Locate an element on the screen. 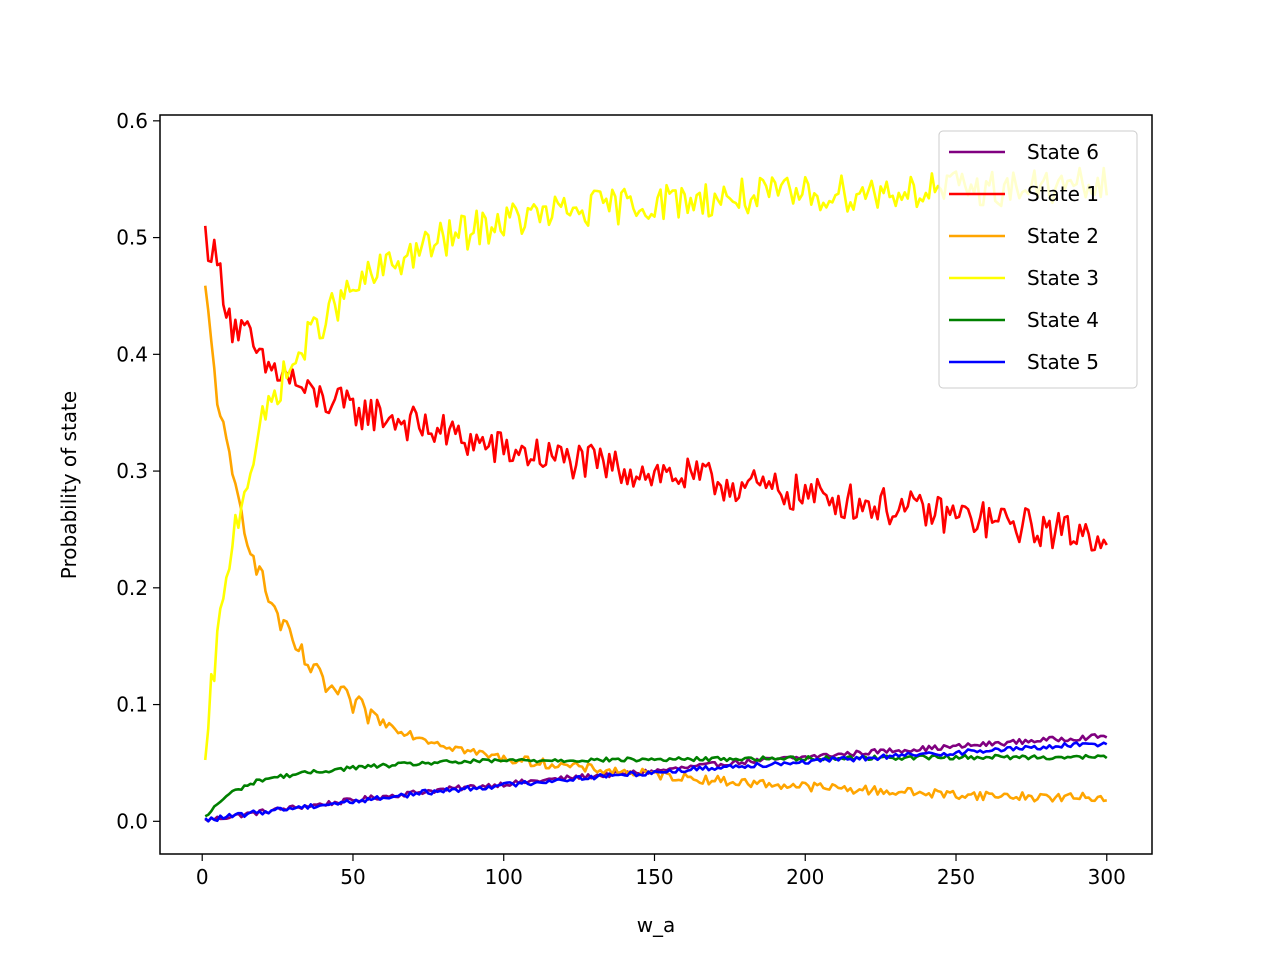 The height and width of the screenshot is (960, 1280). legend-label: State 5 is located at coordinates (1063, 362).